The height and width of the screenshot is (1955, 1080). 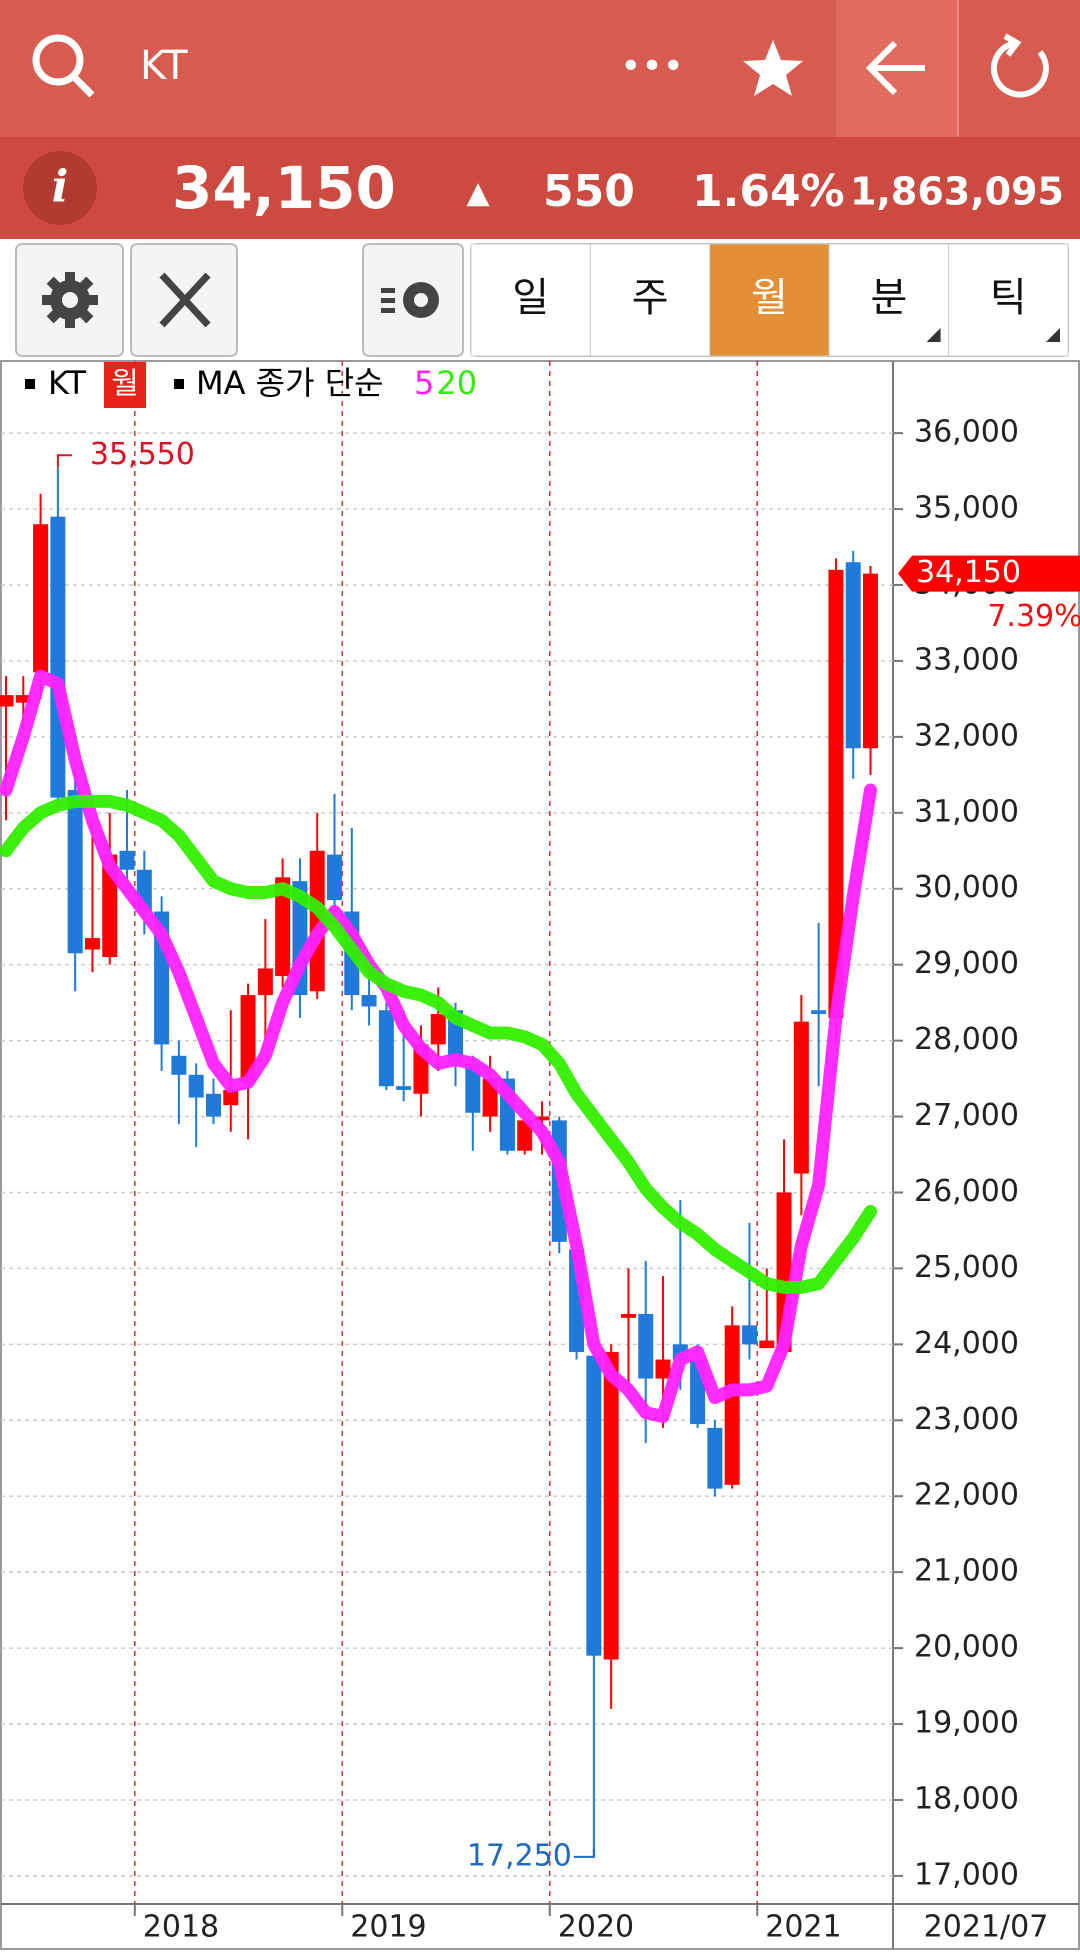 What do you see at coordinates (64, 461) in the screenshot?
I see `max-pointer` at bounding box center [64, 461].